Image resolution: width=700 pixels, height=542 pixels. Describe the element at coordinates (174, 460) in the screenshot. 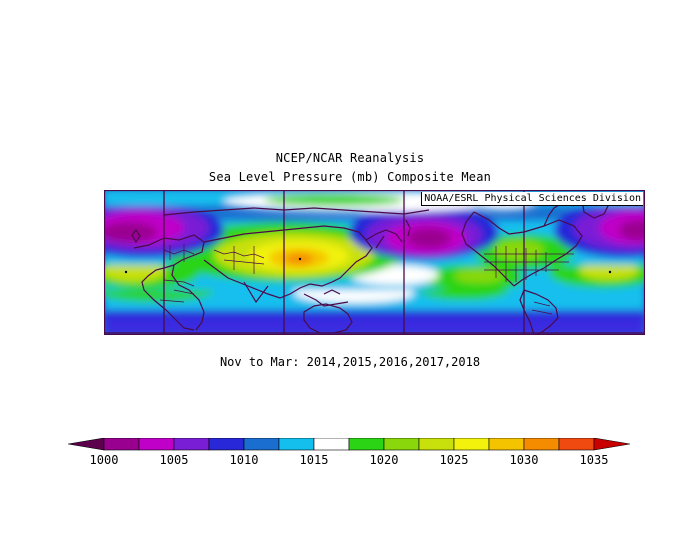

I see `colorbar-tick-label: 1005` at that location.